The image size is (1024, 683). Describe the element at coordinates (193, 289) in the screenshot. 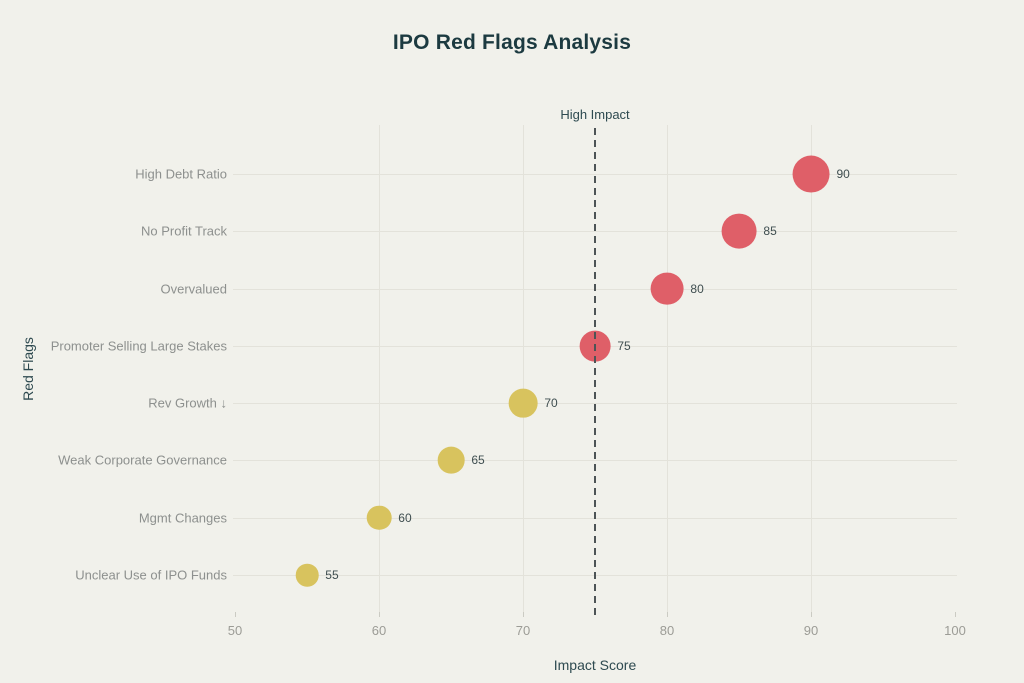

I see `category-label: Overvalued` at that location.